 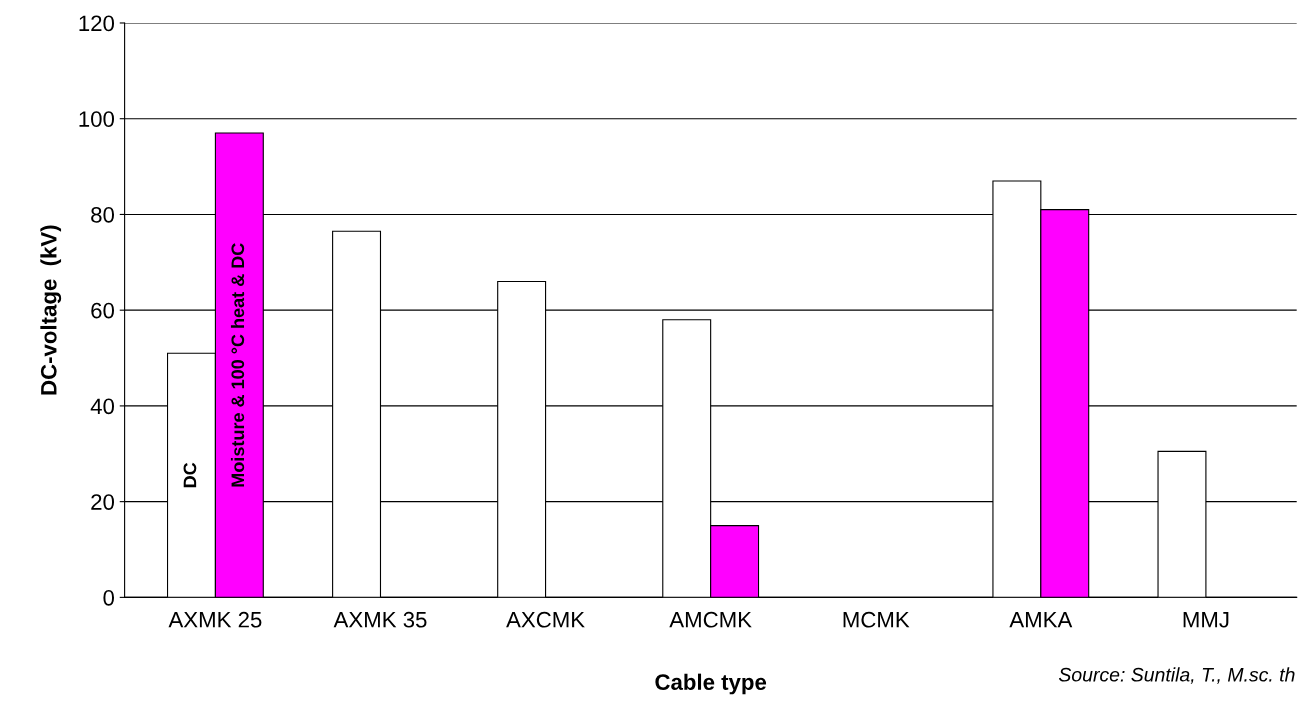 I want to click on y-tick-label: 40, so click(x=102, y=406).